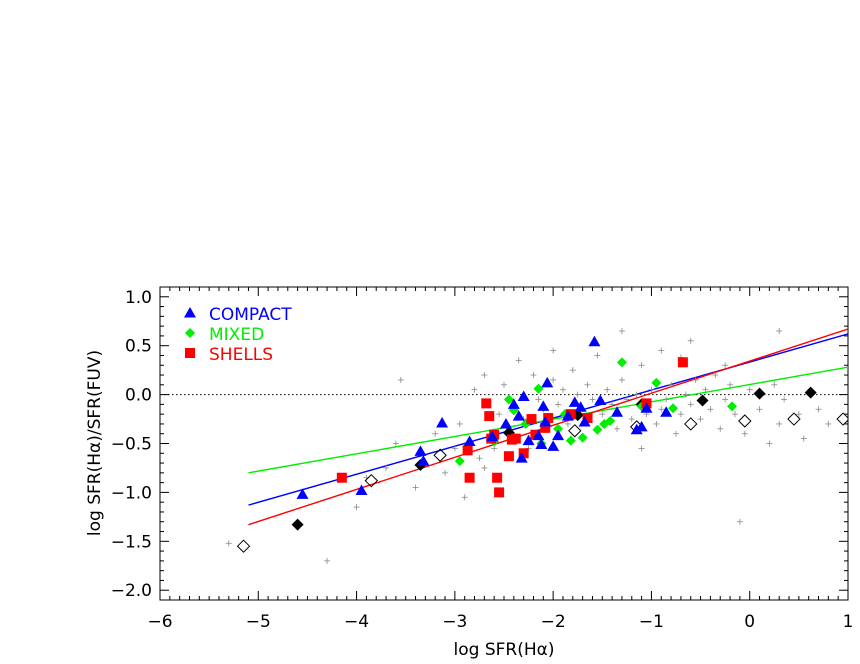  I want to click on y-tick-label: −2.0, so click(131, 591).